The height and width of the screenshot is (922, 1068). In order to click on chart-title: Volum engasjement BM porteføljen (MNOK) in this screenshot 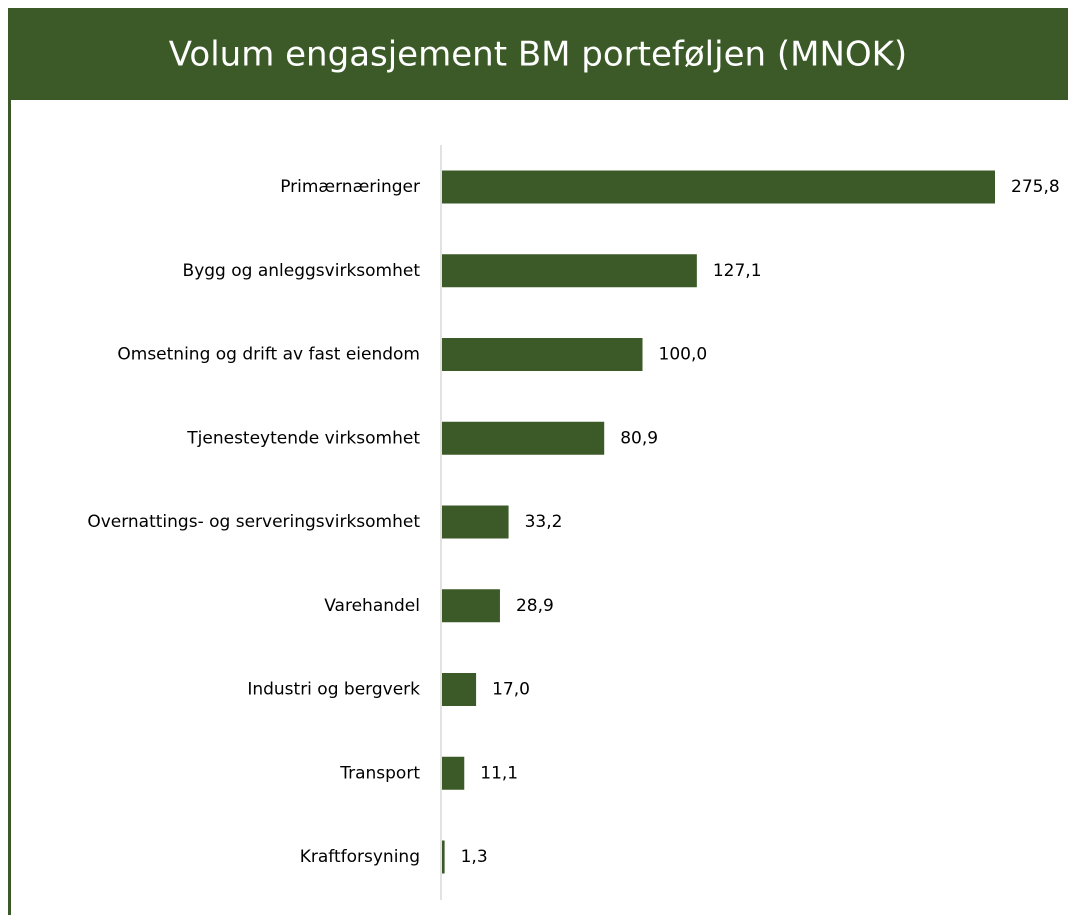, I will do `click(538, 55)`.